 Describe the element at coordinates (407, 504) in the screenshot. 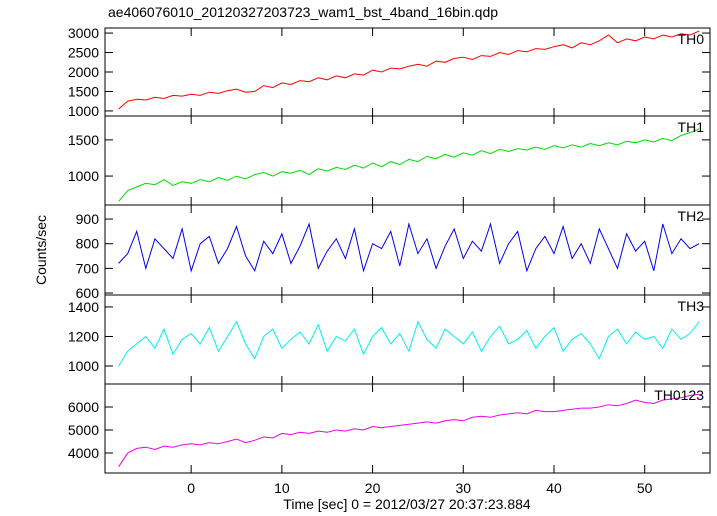

I see `x-axis-label: Time [sec] 0 = 2012/03/27 20:37:23.884` at that location.